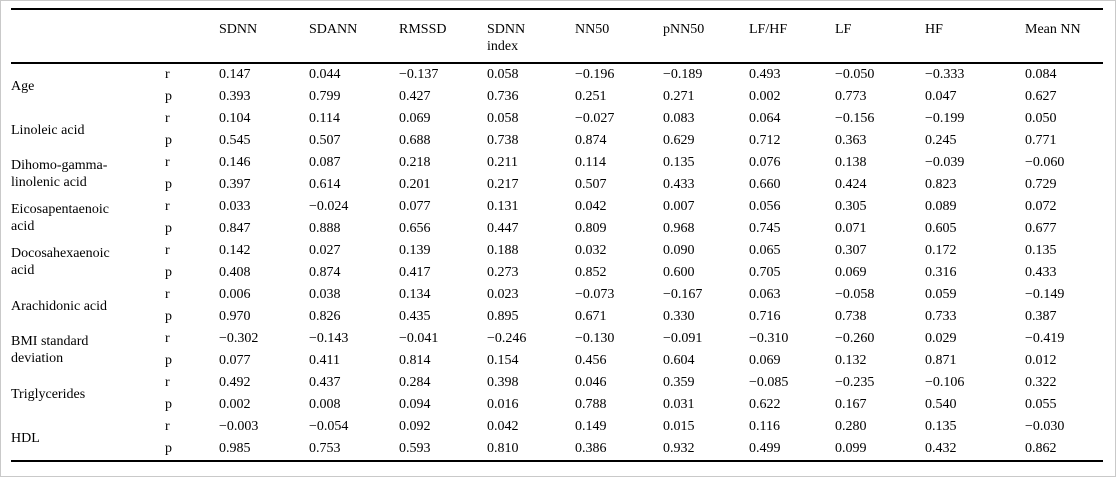 This screenshot has height=477, width=1116. What do you see at coordinates (59, 174) in the screenshot?
I see `row-label: Dihomo-gamma-linolenic acid` at bounding box center [59, 174].